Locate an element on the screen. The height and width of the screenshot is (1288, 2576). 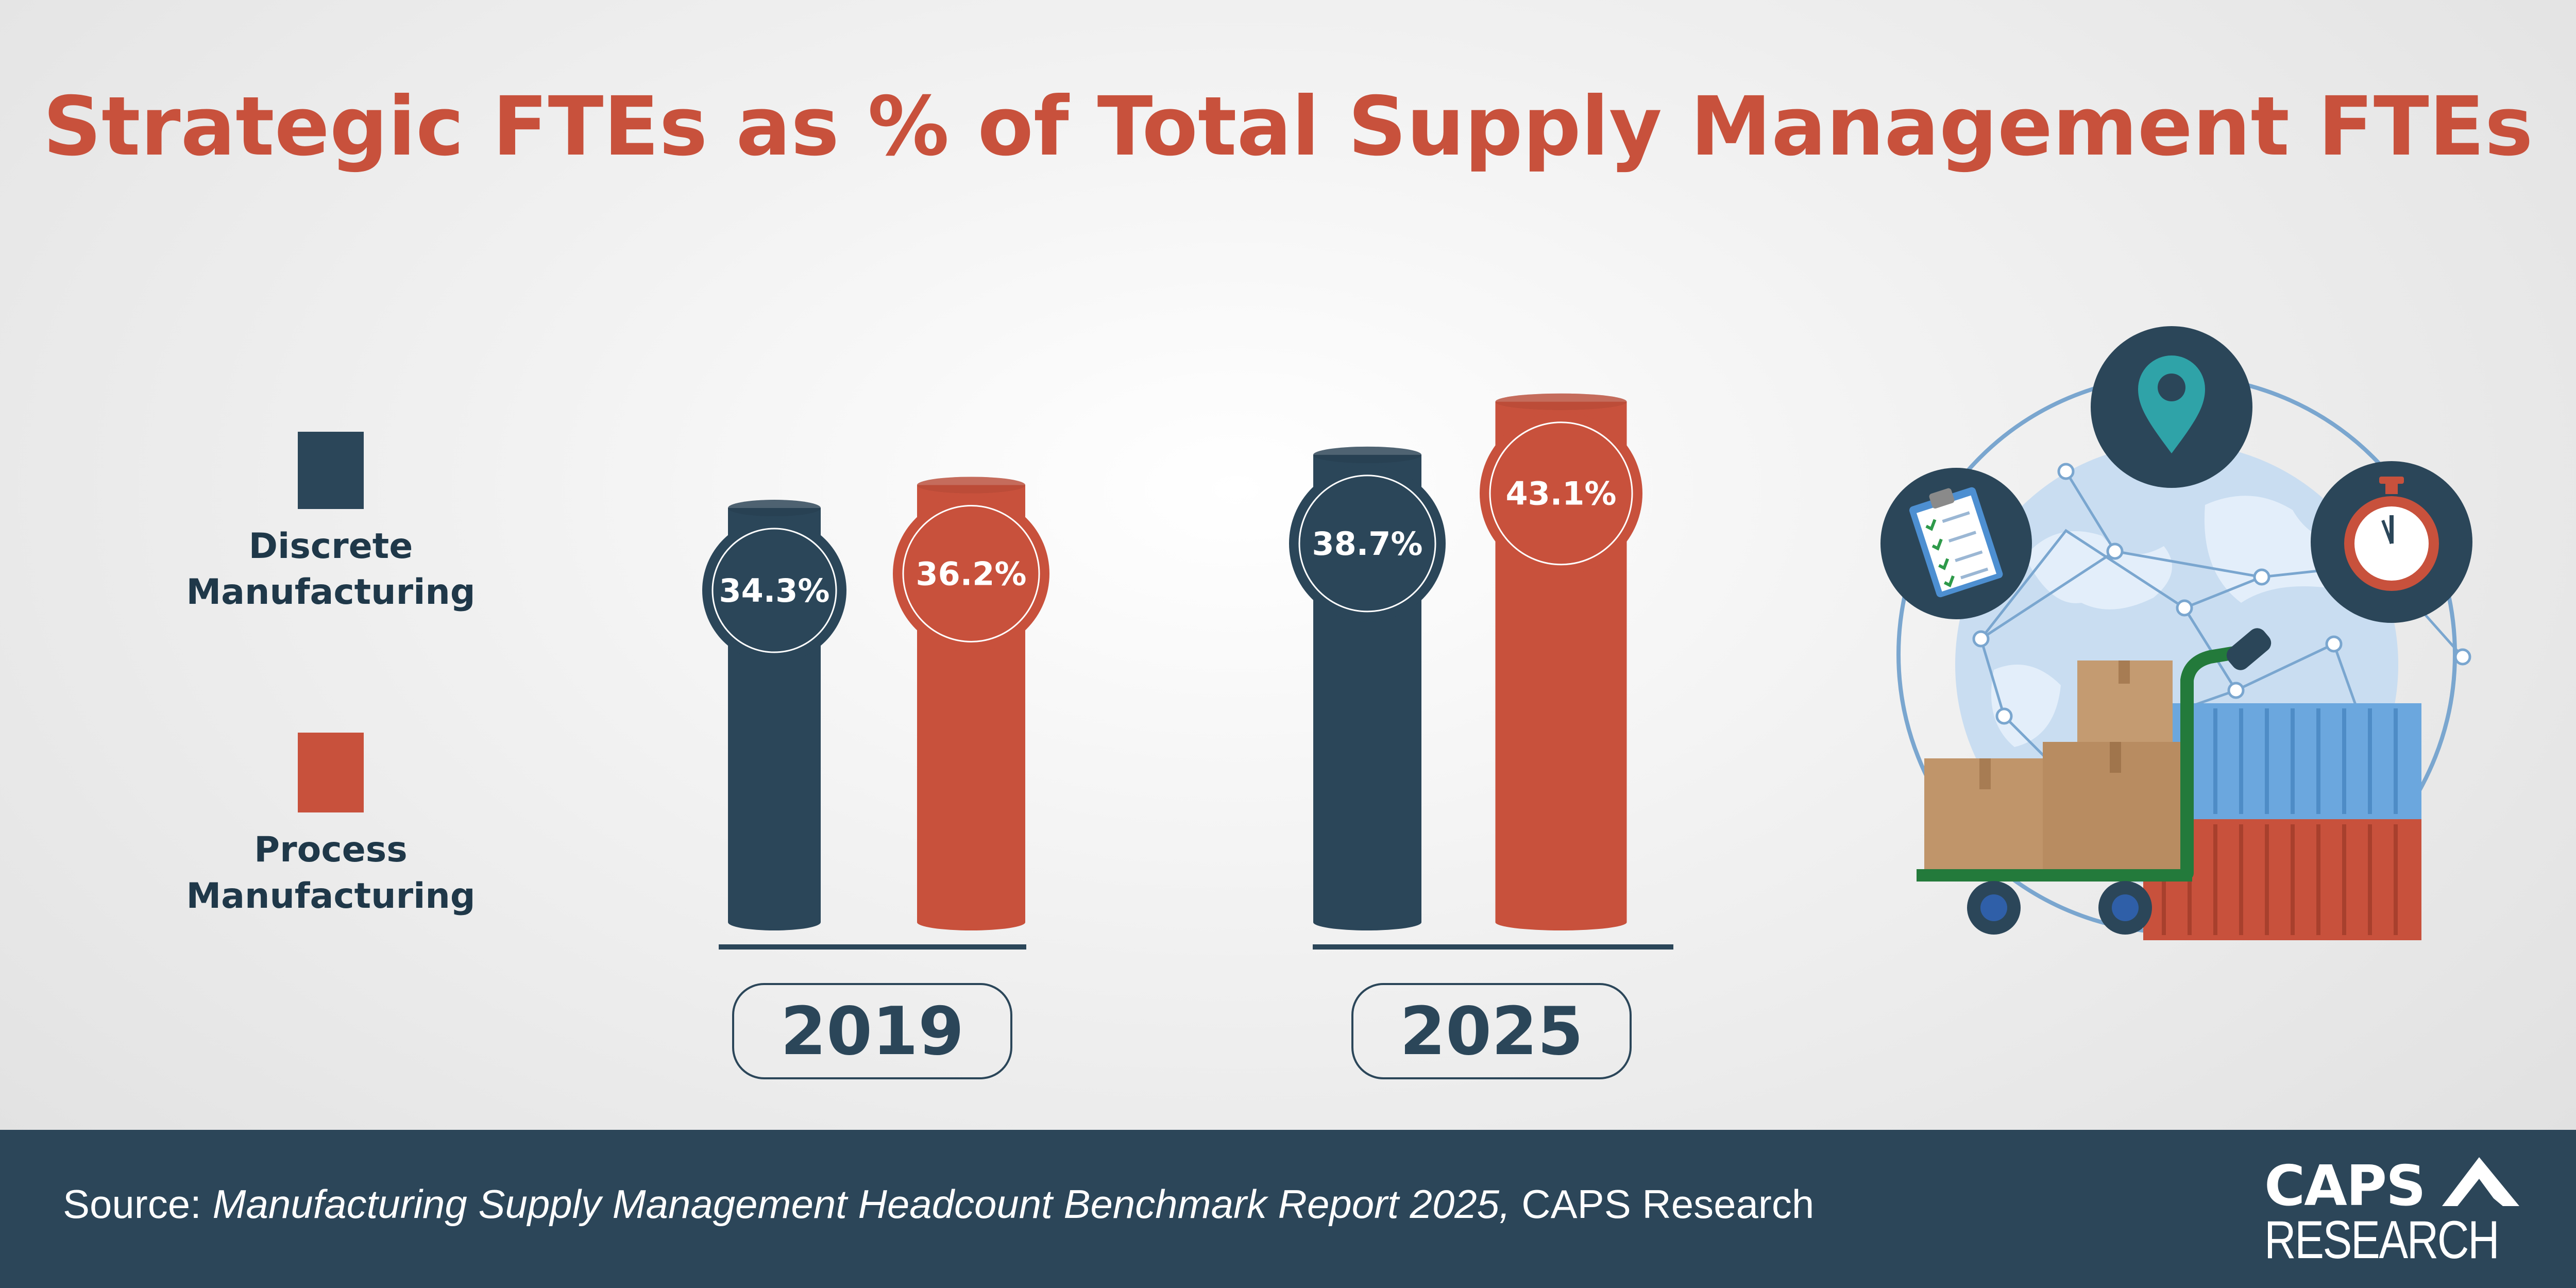
footer-bar is located at coordinates (1288, 1209).